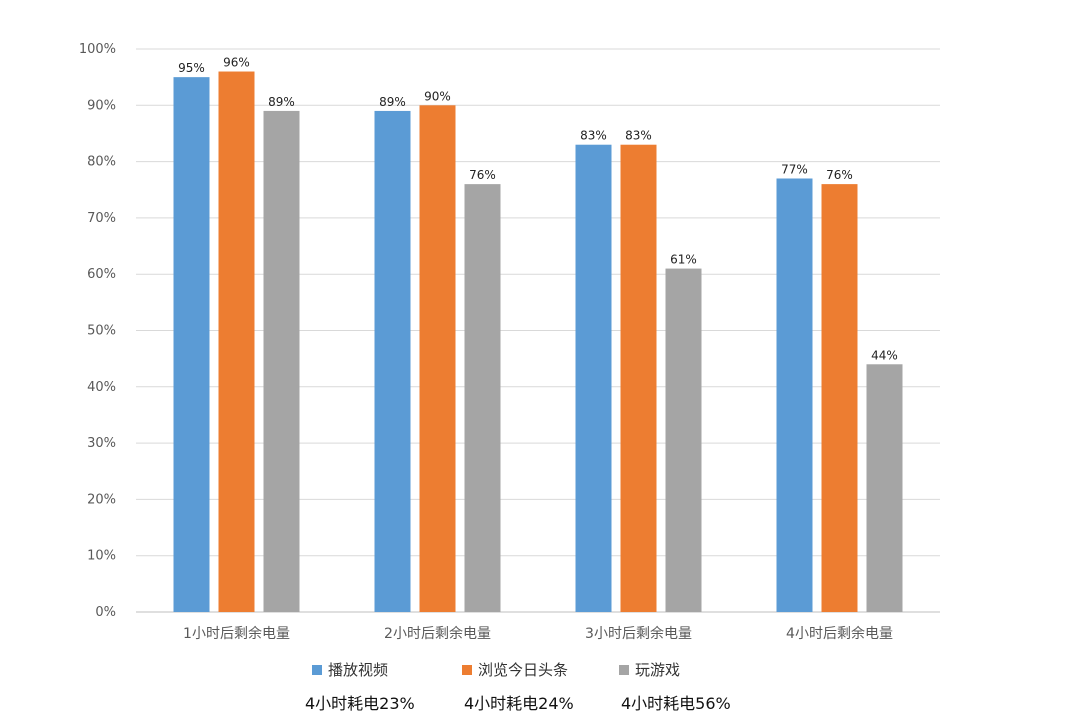 The image size is (1080, 725). What do you see at coordinates (676, 703) in the screenshot?
I see `footnote: 4小时耗电56%` at bounding box center [676, 703].